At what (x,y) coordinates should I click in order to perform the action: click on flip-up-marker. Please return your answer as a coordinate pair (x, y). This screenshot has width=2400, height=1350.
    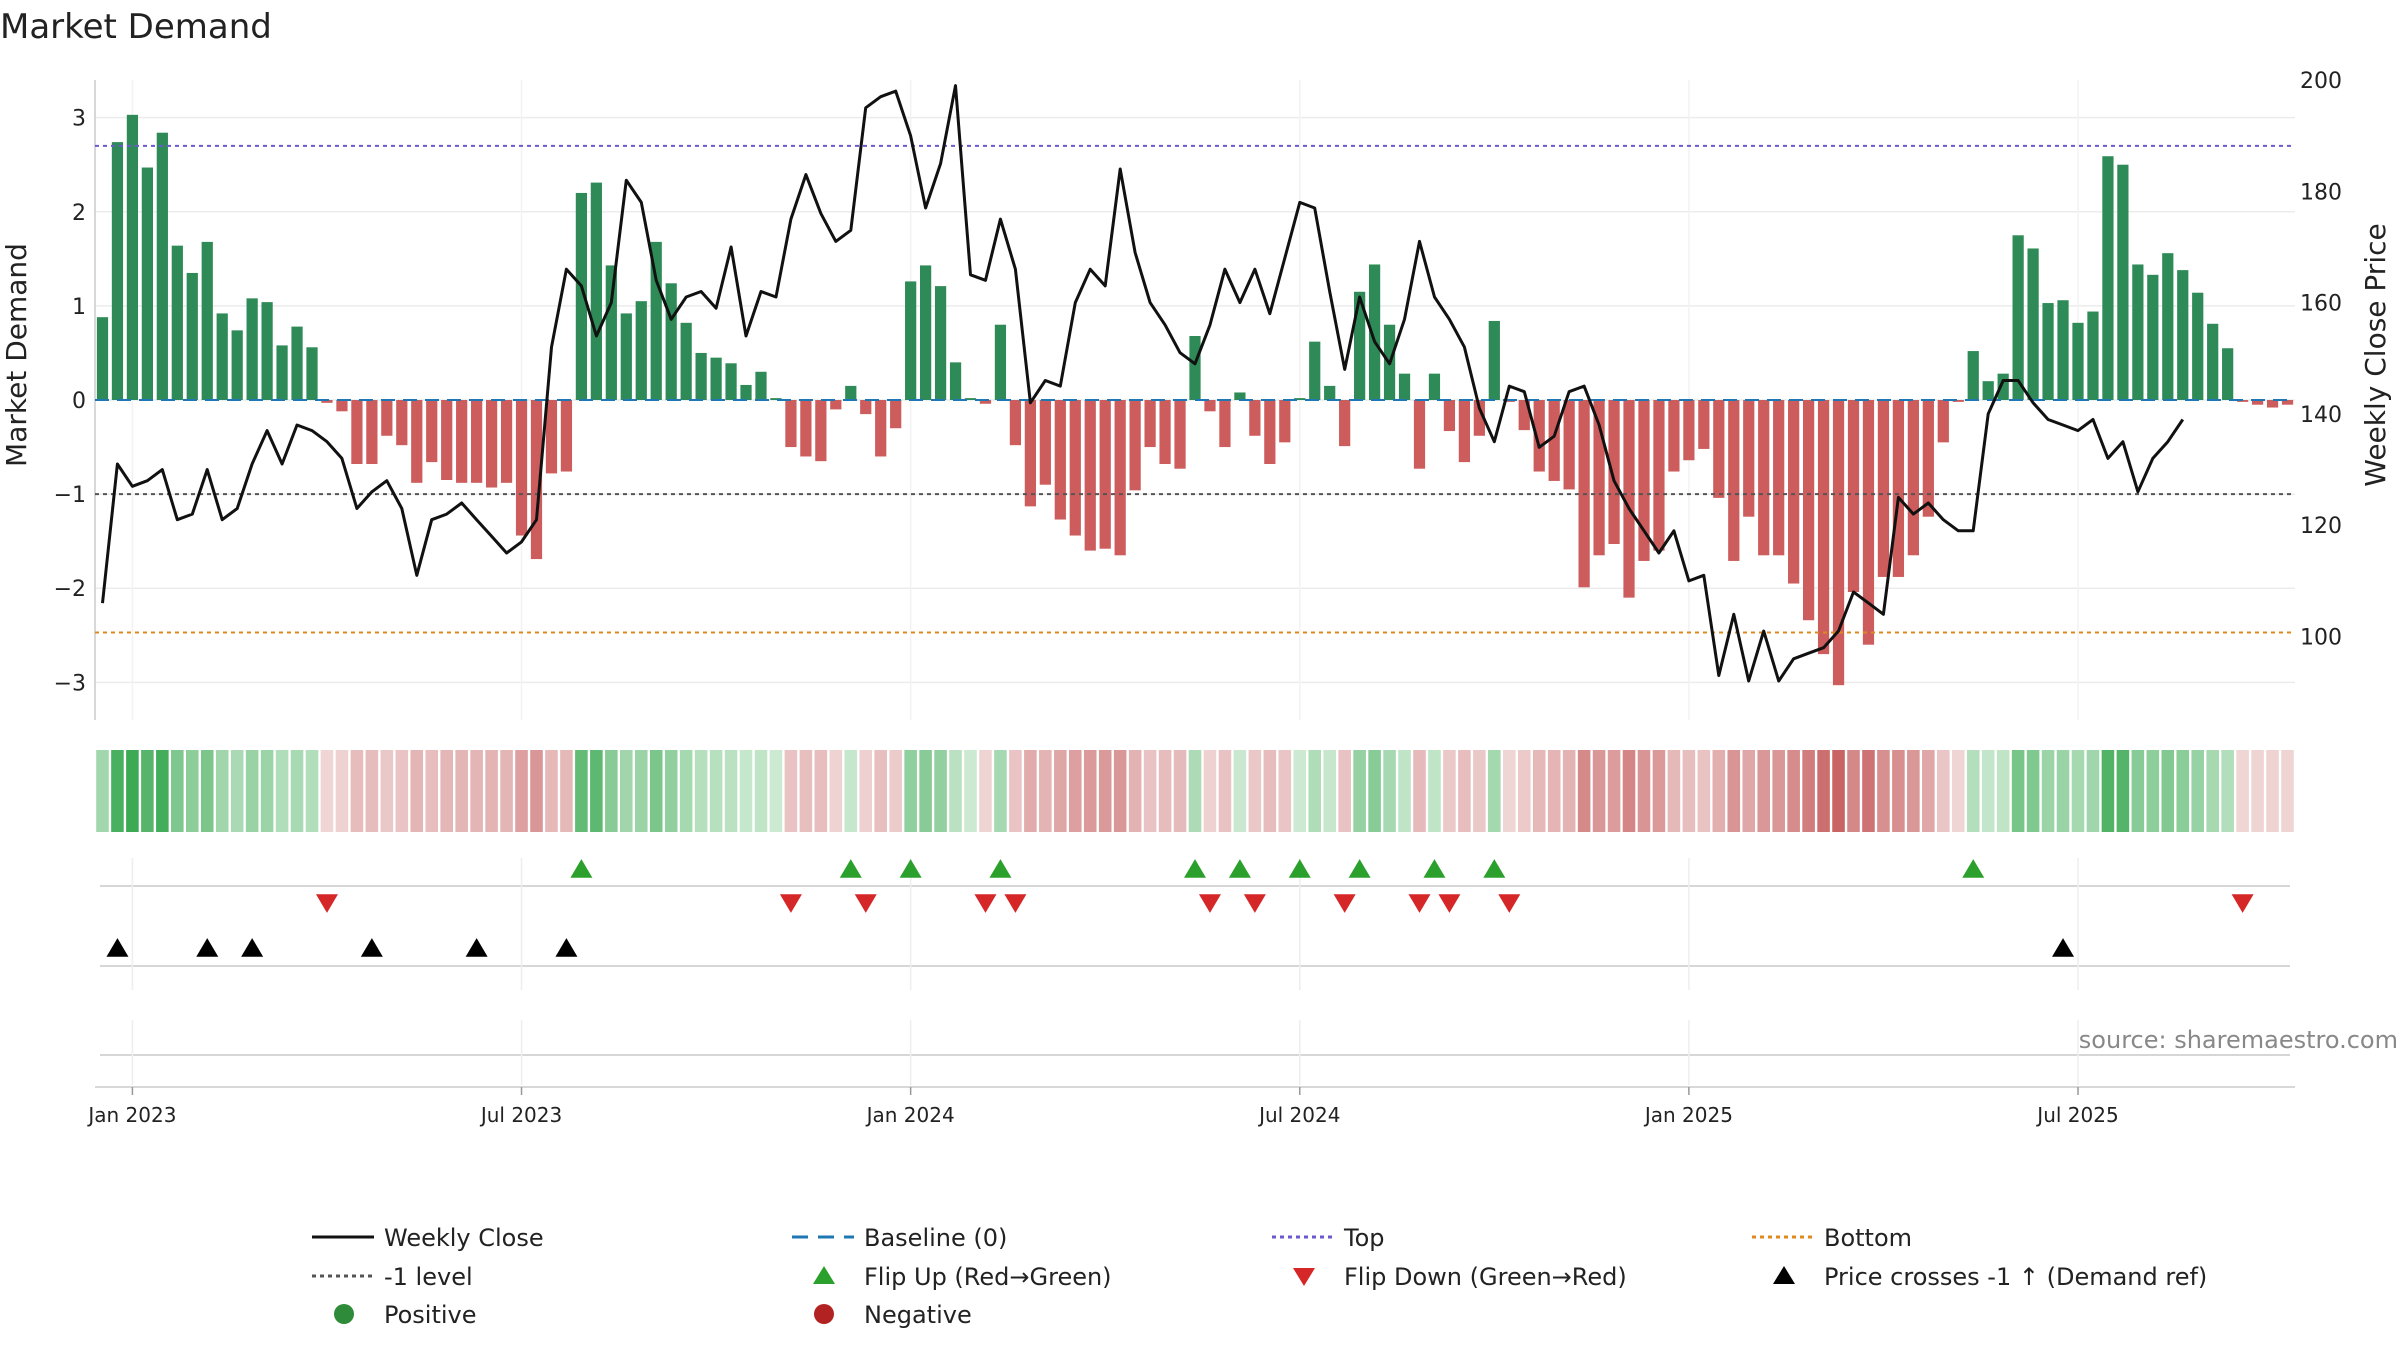
    Looking at the image, I should click on (1359, 868).